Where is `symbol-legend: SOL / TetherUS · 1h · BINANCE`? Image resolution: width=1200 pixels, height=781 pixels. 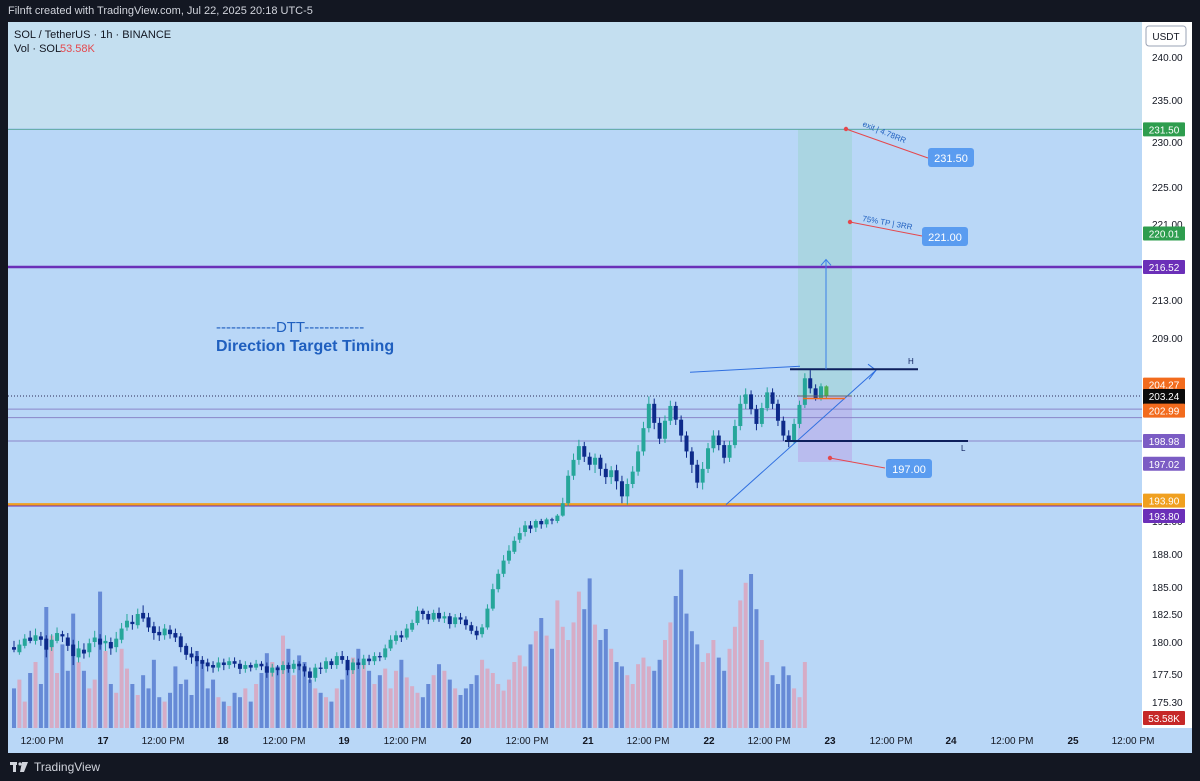
symbol-legend: SOL / TetherUS · 1h · BINANCE is located at coordinates (92, 35).